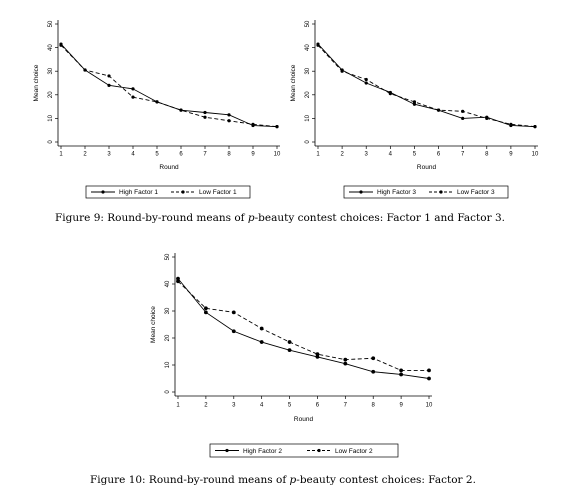 The height and width of the screenshot is (500, 564). What do you see at coordinates (218, 192) in the screenshot?
I see `legend-label: Low Factor 1` at bounding box center [218, 192].